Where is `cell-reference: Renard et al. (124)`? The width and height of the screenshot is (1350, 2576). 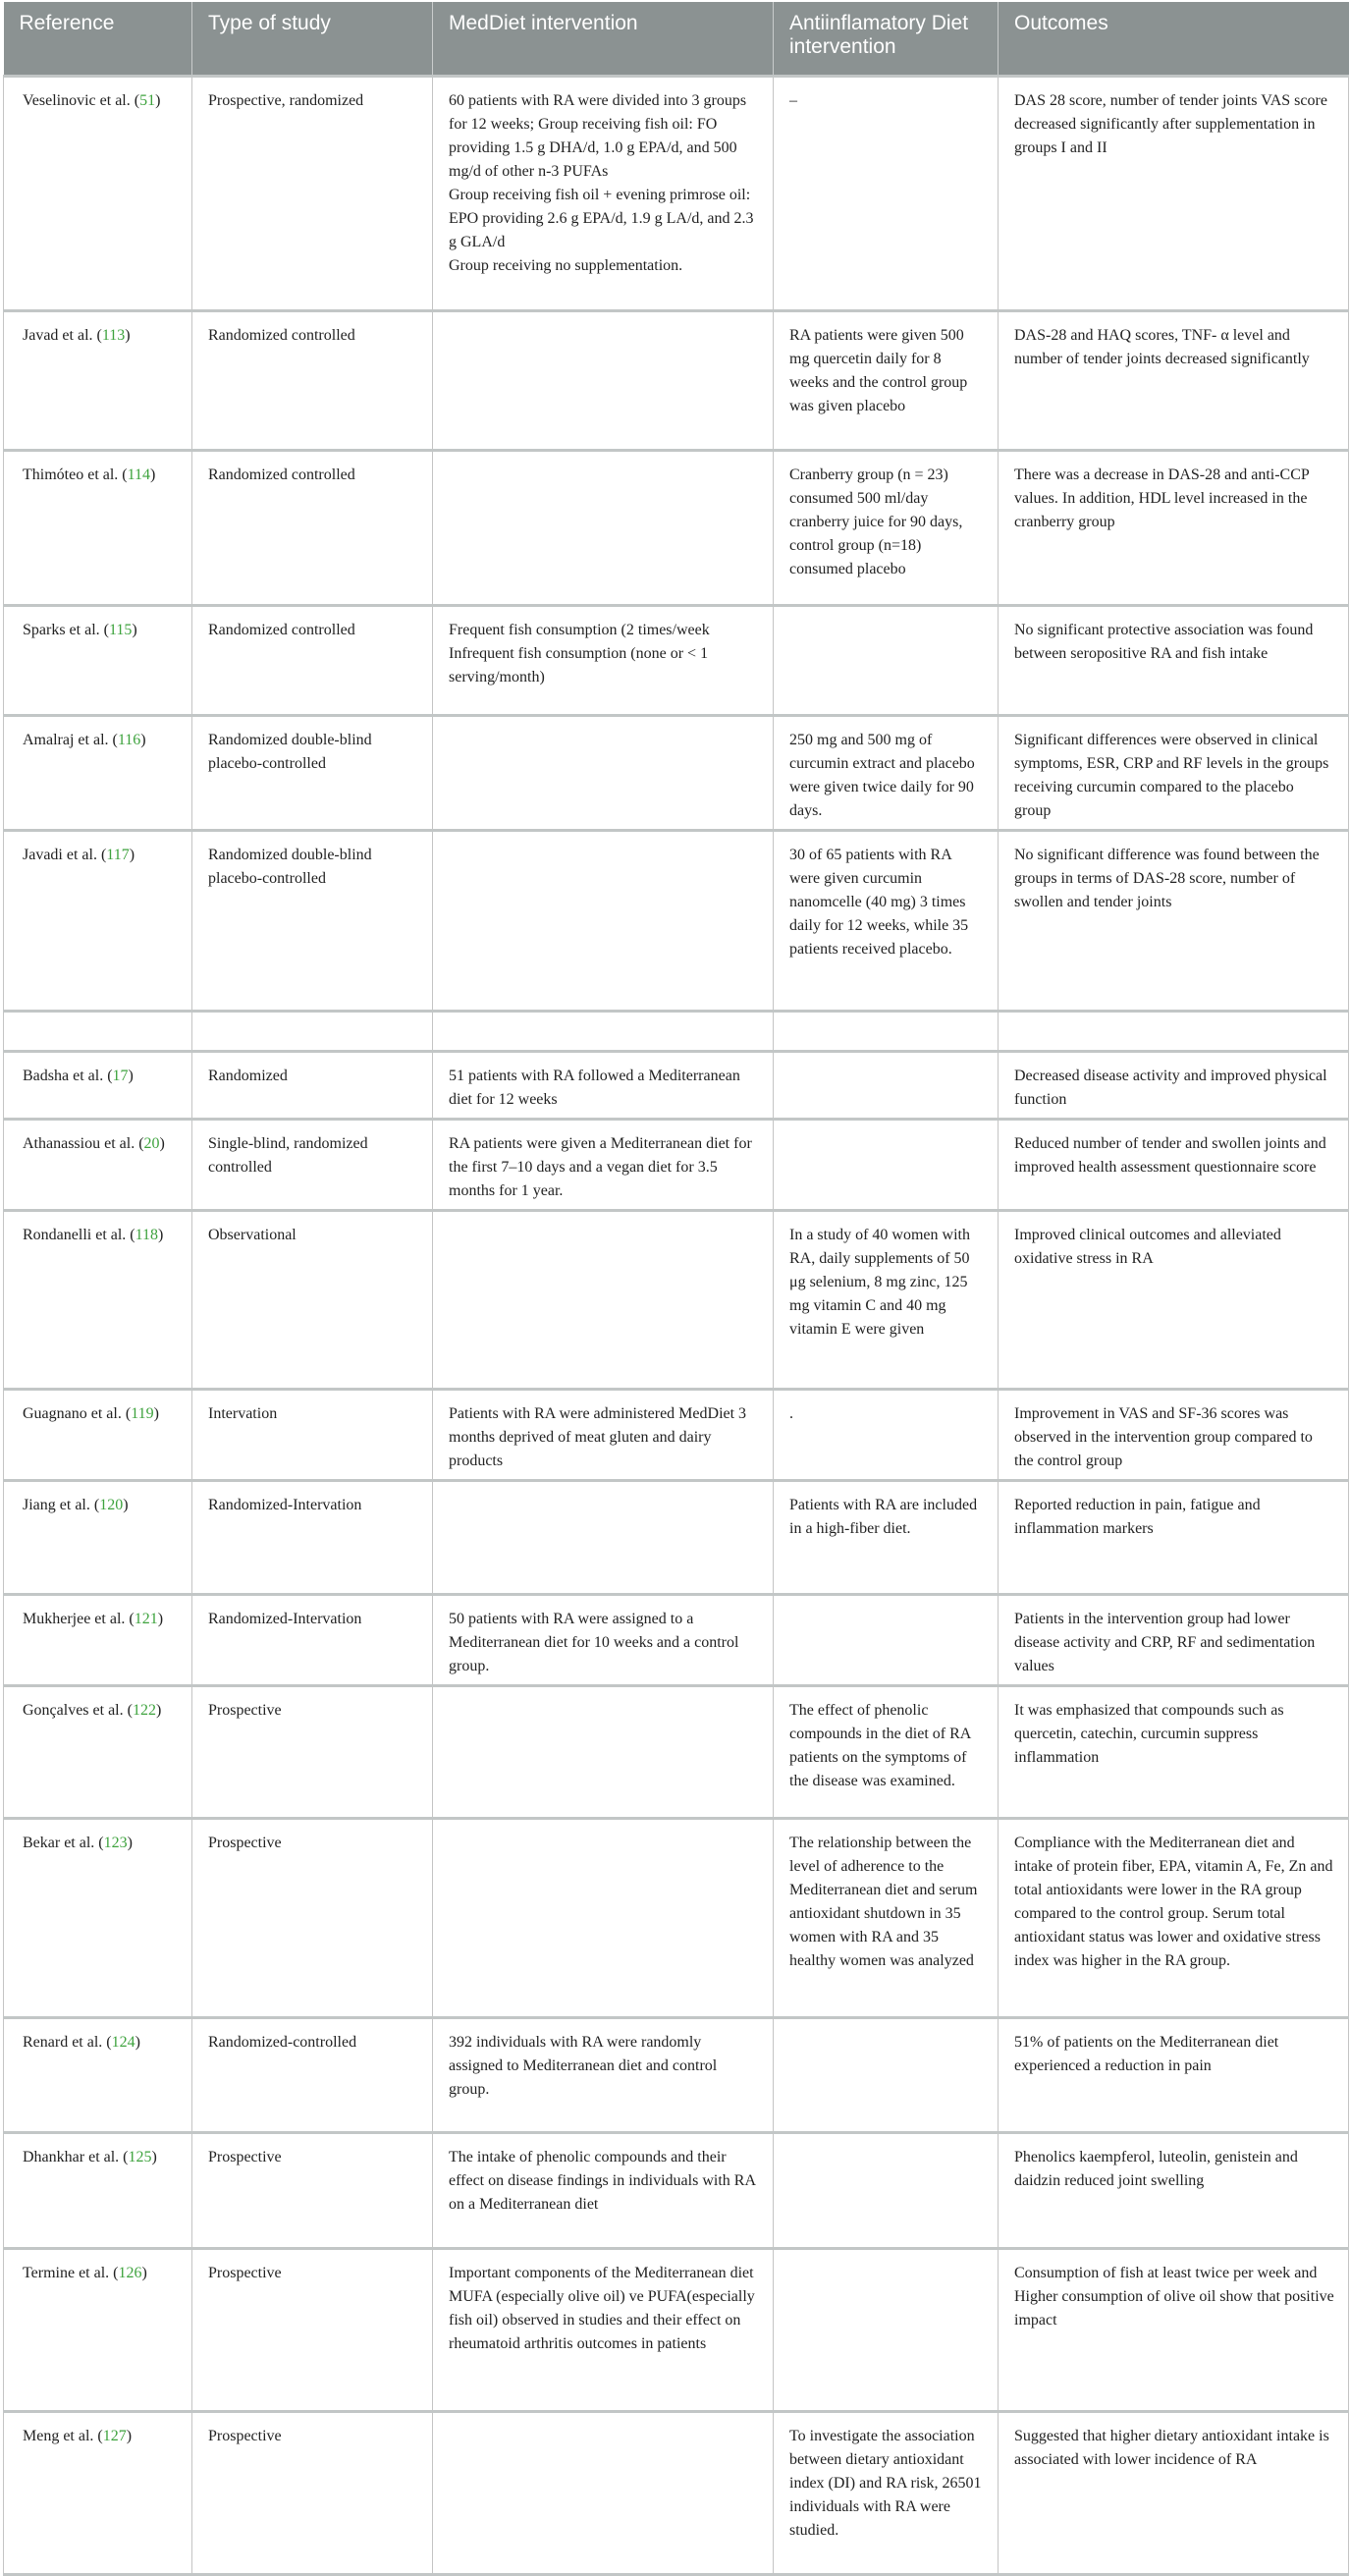 cell-reference: Renard et al. (124) is located at coordinates (97, 2074).